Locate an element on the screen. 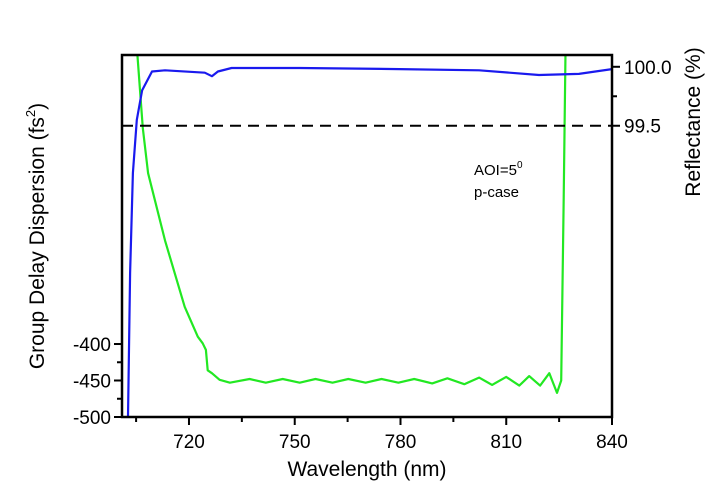 This screenshot has width=712, height=500. y-tick-label: -500 is located at coordinates (92, 418).